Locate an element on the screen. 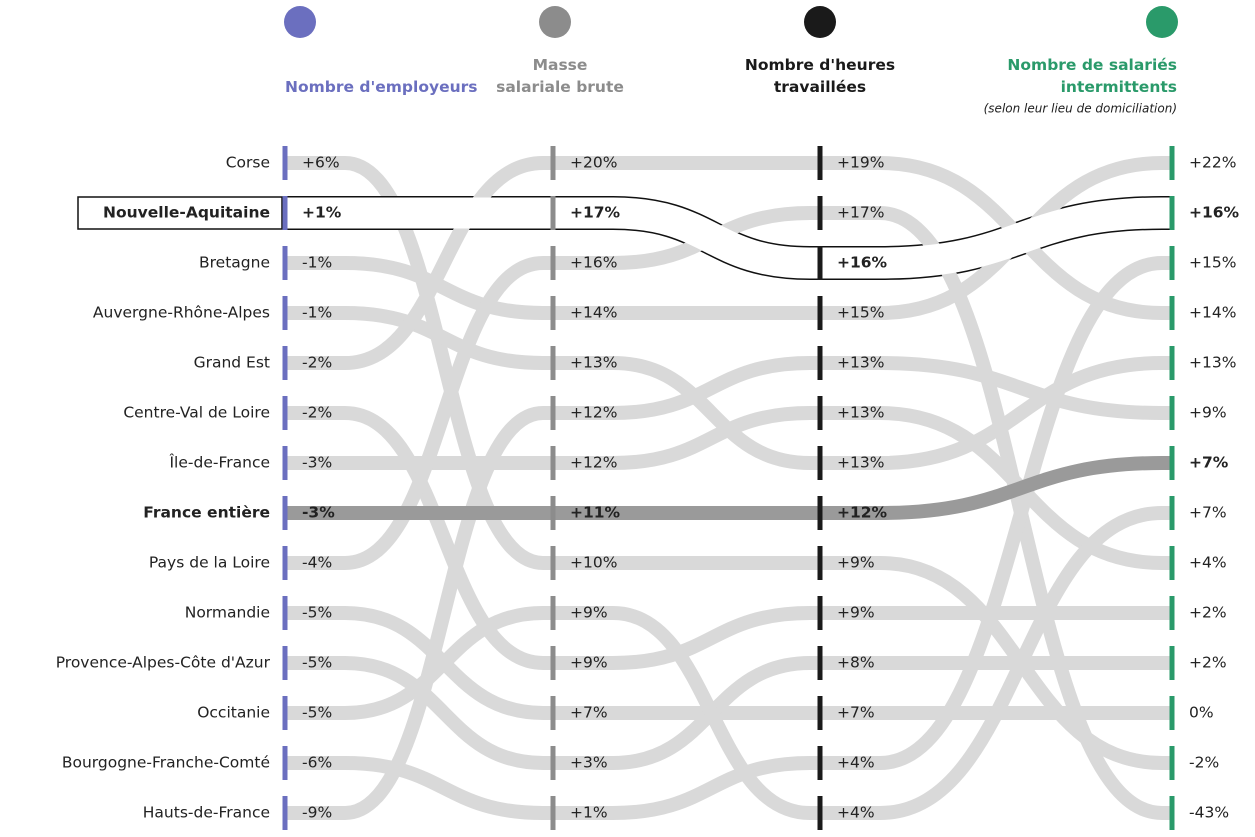 The width and height of the screenshot is (1255, 837). value-label: -1% is located at coordinates (317, 263).